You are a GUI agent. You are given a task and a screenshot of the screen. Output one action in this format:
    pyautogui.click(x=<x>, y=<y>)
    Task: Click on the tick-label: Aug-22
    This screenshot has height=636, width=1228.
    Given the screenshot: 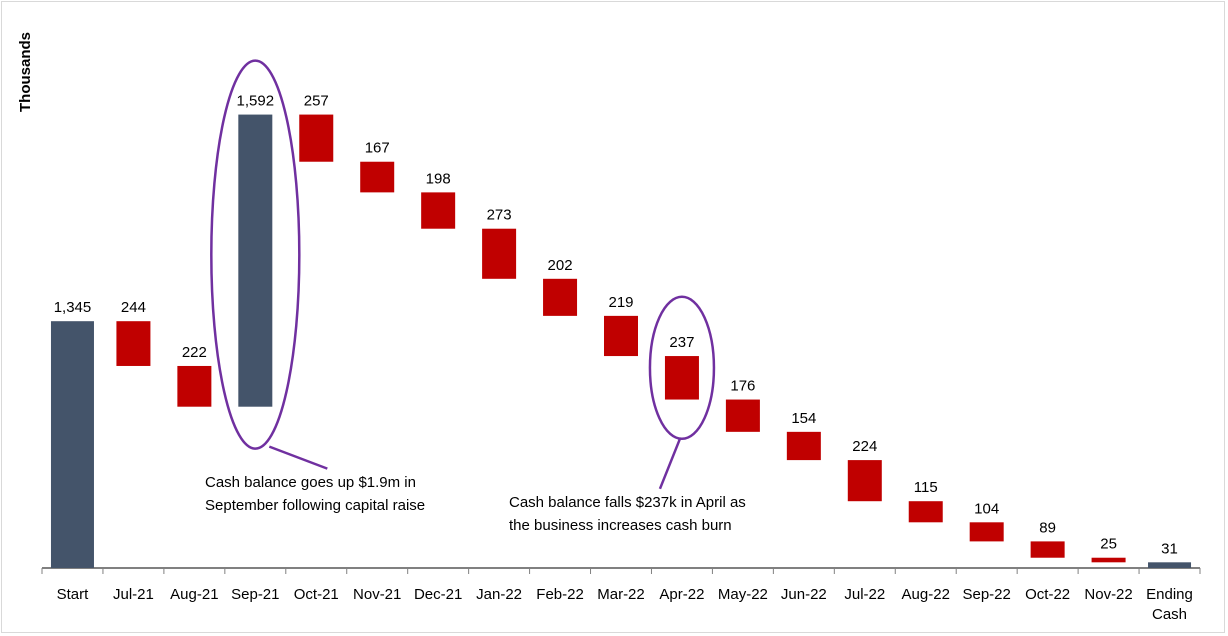 What is the action you would take?
    pyautogui.click(x=926, y=594)
    